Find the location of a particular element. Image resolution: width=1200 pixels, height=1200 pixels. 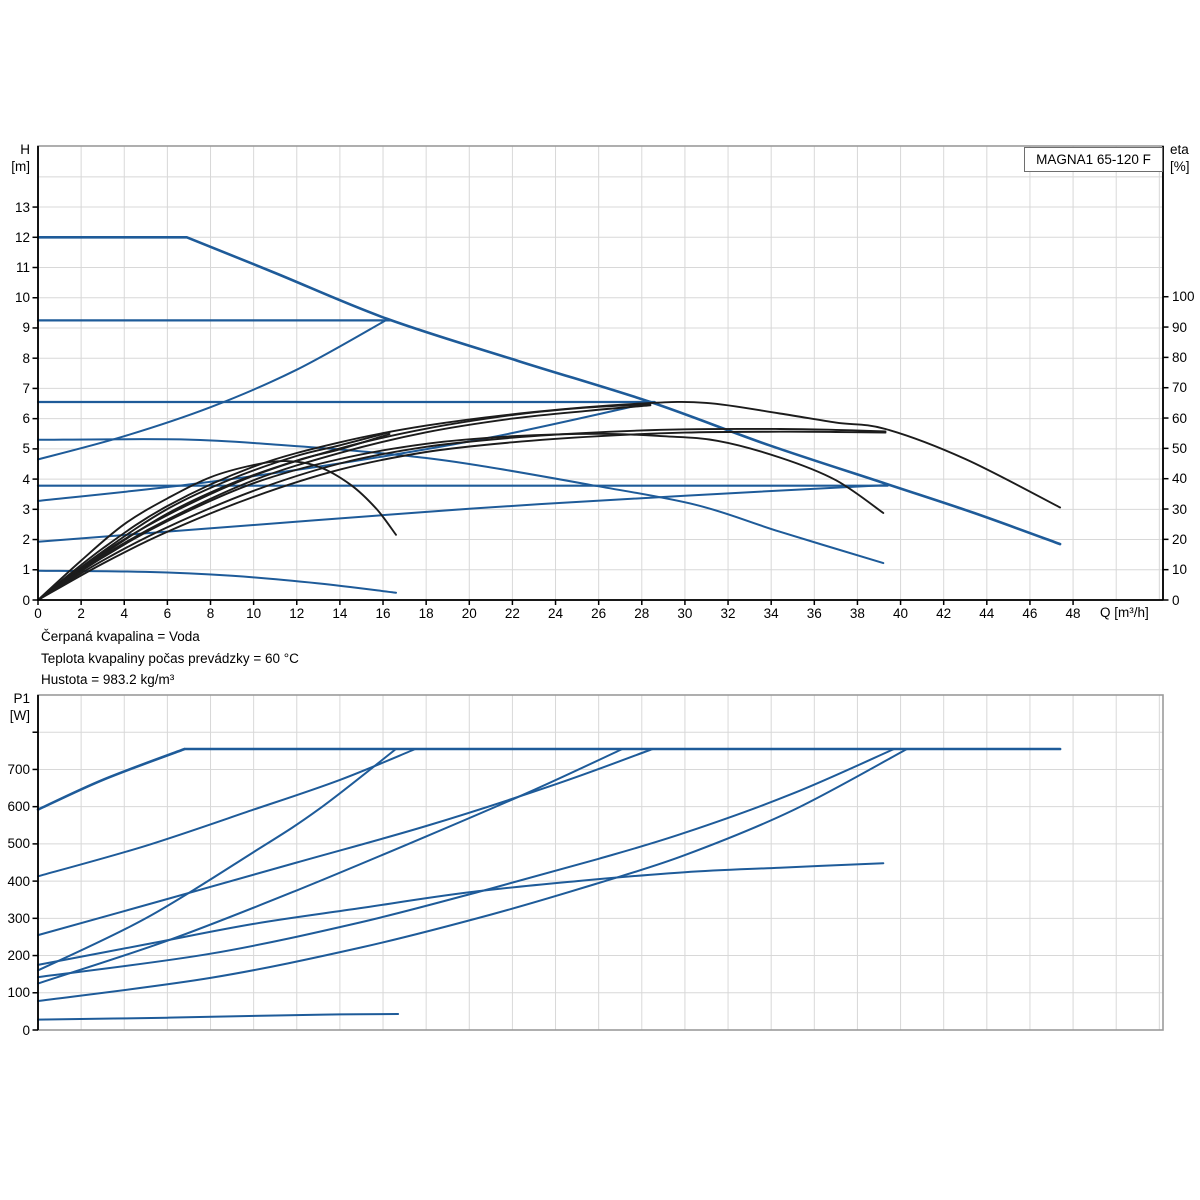

x-axis-tick-label: 4 is located at coordinates (124, 613).